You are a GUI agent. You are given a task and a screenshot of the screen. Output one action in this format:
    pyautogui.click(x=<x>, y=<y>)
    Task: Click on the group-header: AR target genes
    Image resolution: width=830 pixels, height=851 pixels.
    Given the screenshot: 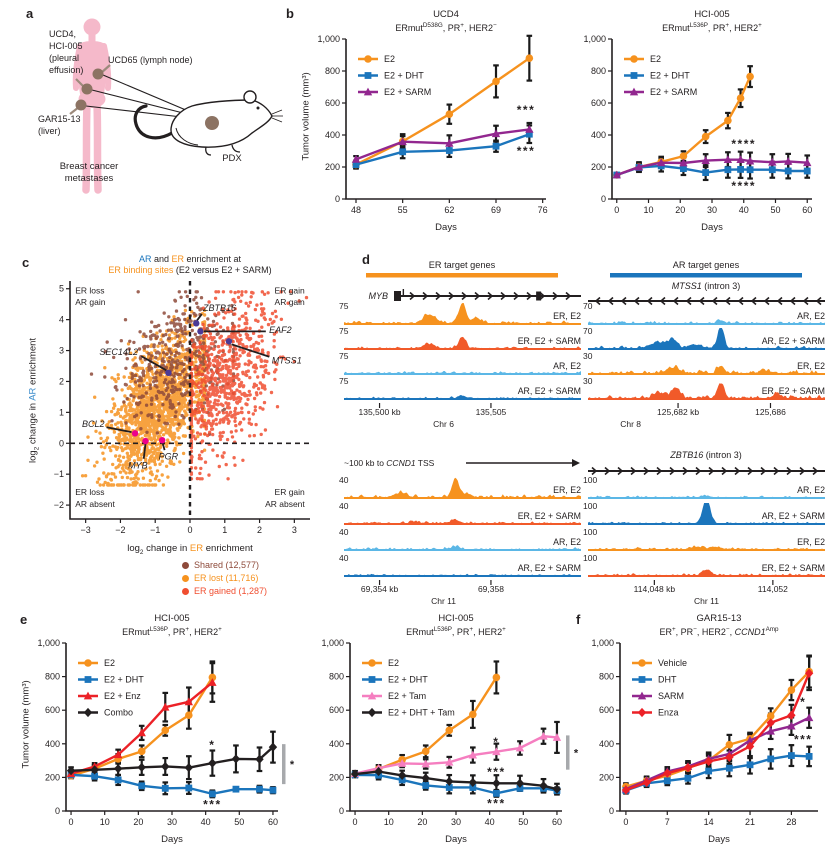 What is the action you would take?
    pyautogui.click(x=706, y=265)
    